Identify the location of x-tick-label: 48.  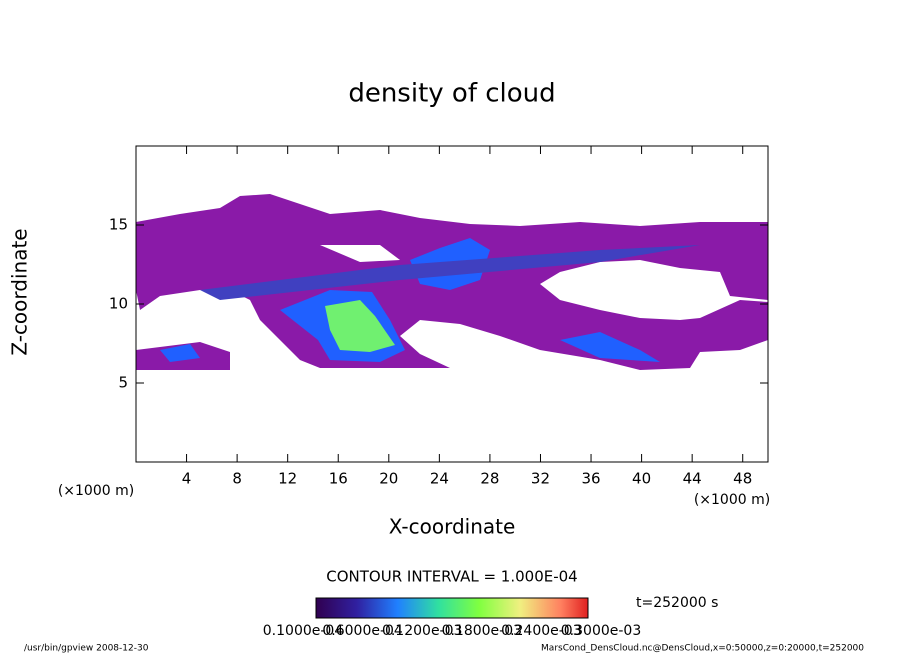
(742, 479).